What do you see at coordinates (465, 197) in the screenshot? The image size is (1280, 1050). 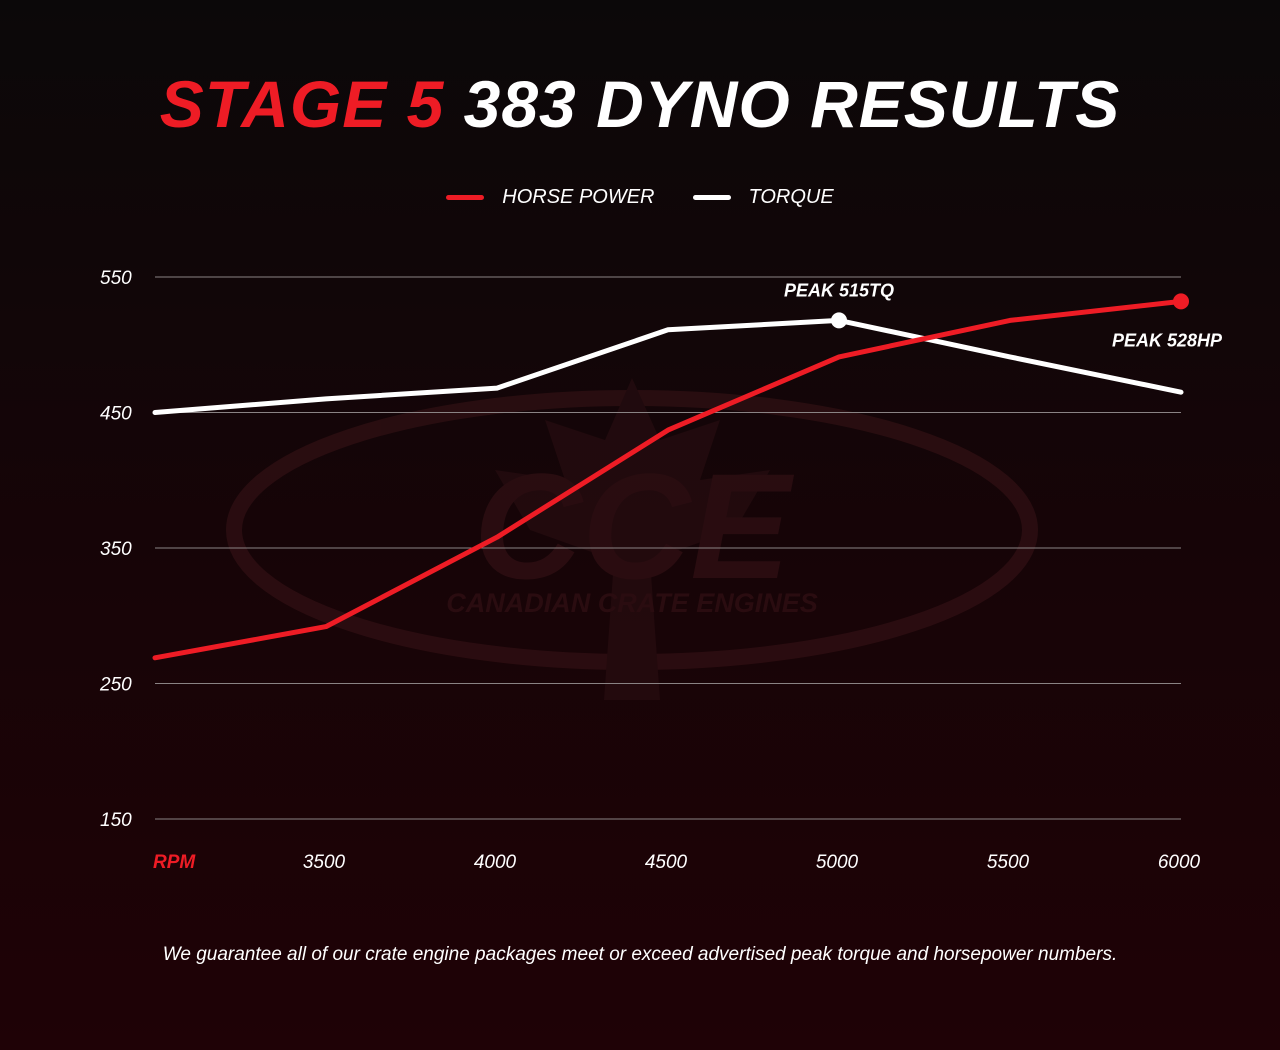 I see `legend-swatch-horsepower` at bounding box center [465, 197].